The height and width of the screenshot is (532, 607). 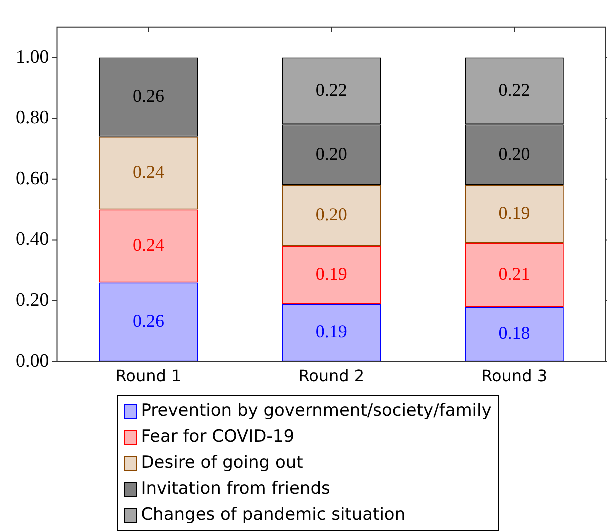 I want to click on y-tick-label: 0.80, so click(x=33, y=118).